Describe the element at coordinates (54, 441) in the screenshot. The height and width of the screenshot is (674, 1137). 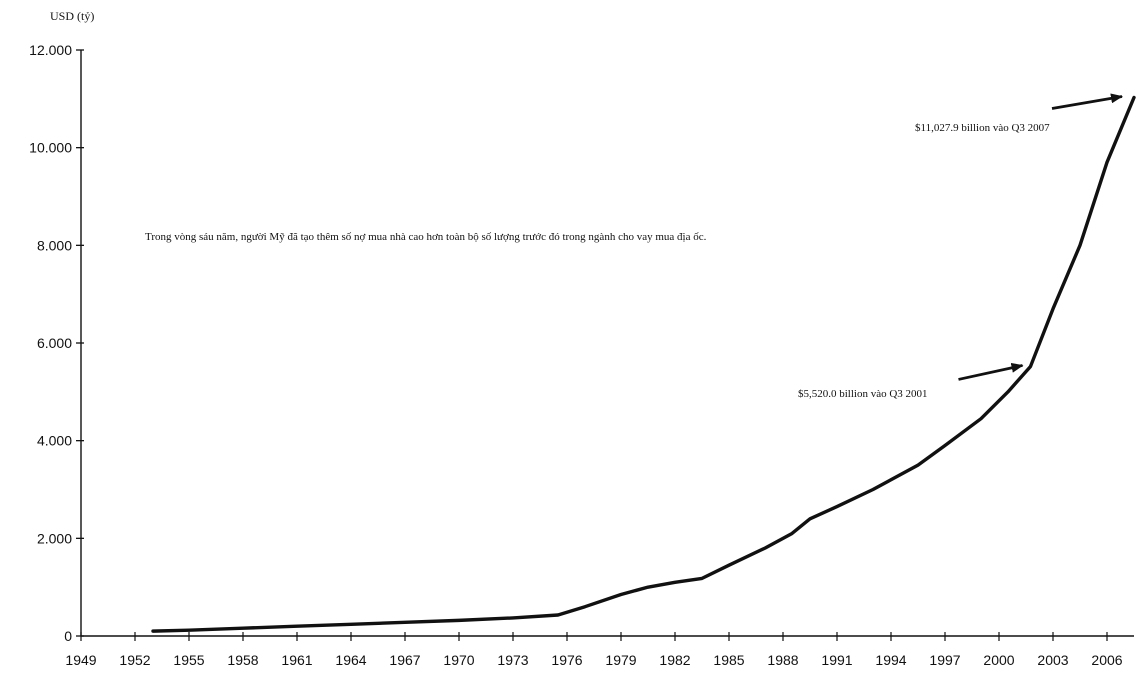
I see `y-tick-label: 4.000` at that location.